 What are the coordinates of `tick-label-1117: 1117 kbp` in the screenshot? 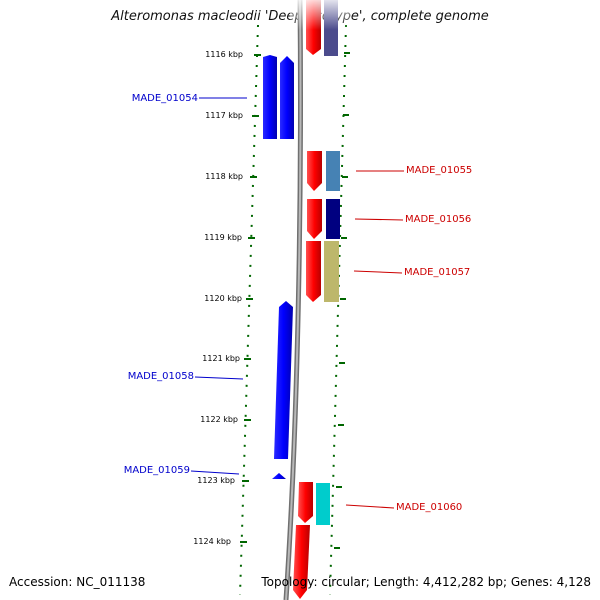 It's located at (224, 115).